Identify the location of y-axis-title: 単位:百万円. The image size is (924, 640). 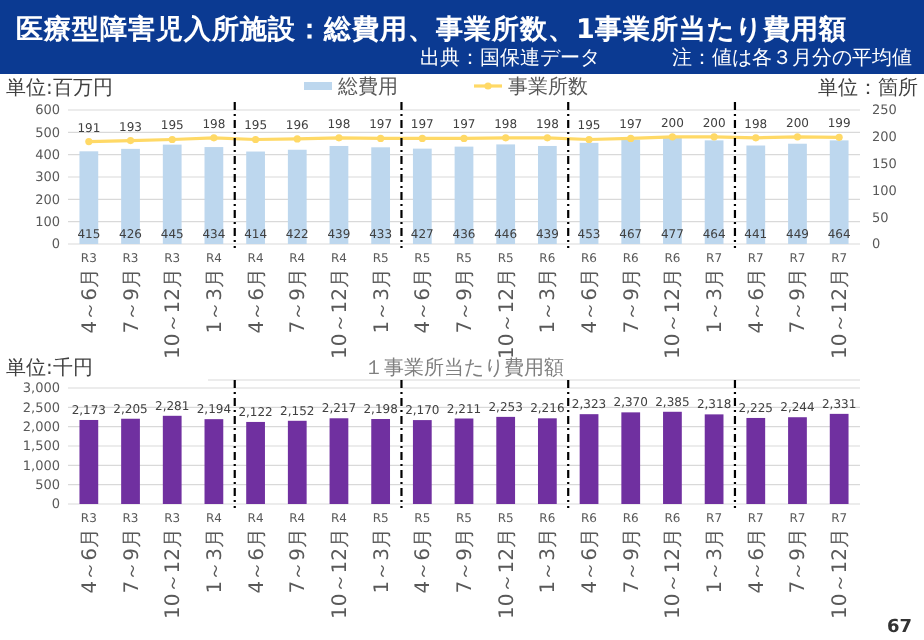
(59, 88).